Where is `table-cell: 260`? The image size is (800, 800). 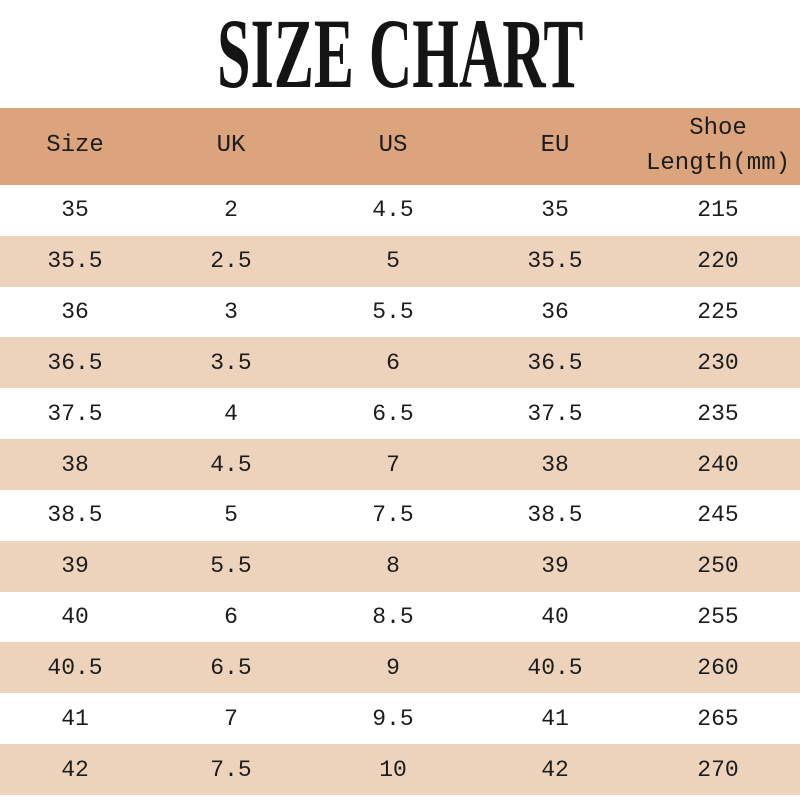
table-cell: 260 is located at coordinates (718, 667).